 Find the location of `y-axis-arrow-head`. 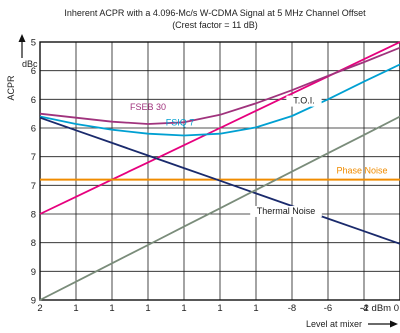

y-axis-arrow-head is located at coordinates (22, 38).